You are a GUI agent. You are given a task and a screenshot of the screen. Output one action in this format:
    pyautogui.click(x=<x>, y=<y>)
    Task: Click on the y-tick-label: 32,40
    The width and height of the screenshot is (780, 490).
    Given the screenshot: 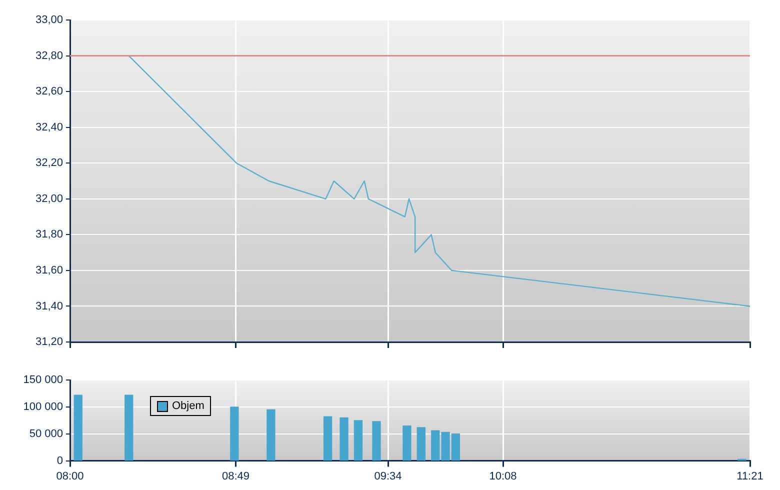 What is the action you would take?
    pyautogui.click(x=49, y=127)
    